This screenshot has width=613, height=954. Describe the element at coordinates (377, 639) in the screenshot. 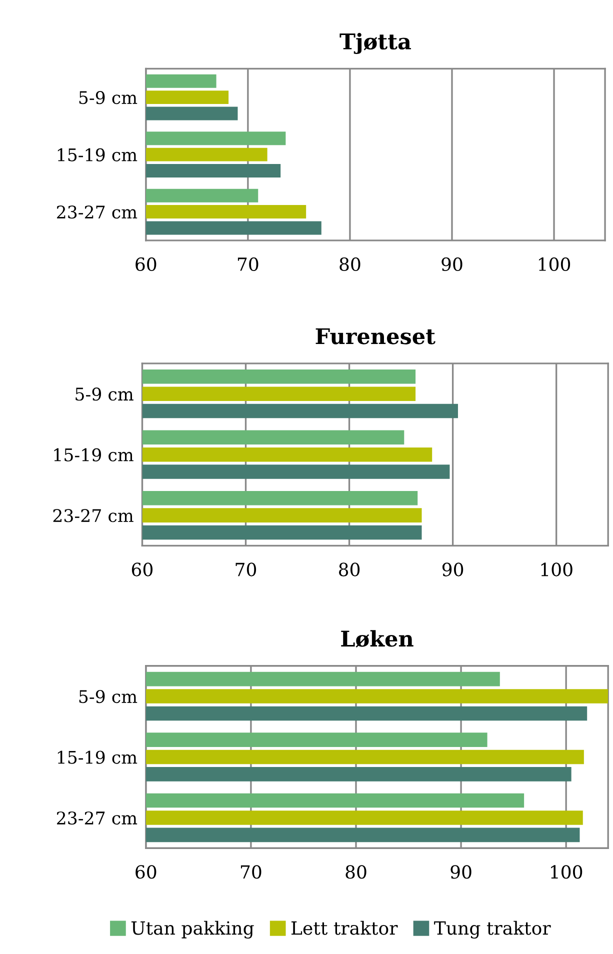

I see `chart-title: Løken` at that location.